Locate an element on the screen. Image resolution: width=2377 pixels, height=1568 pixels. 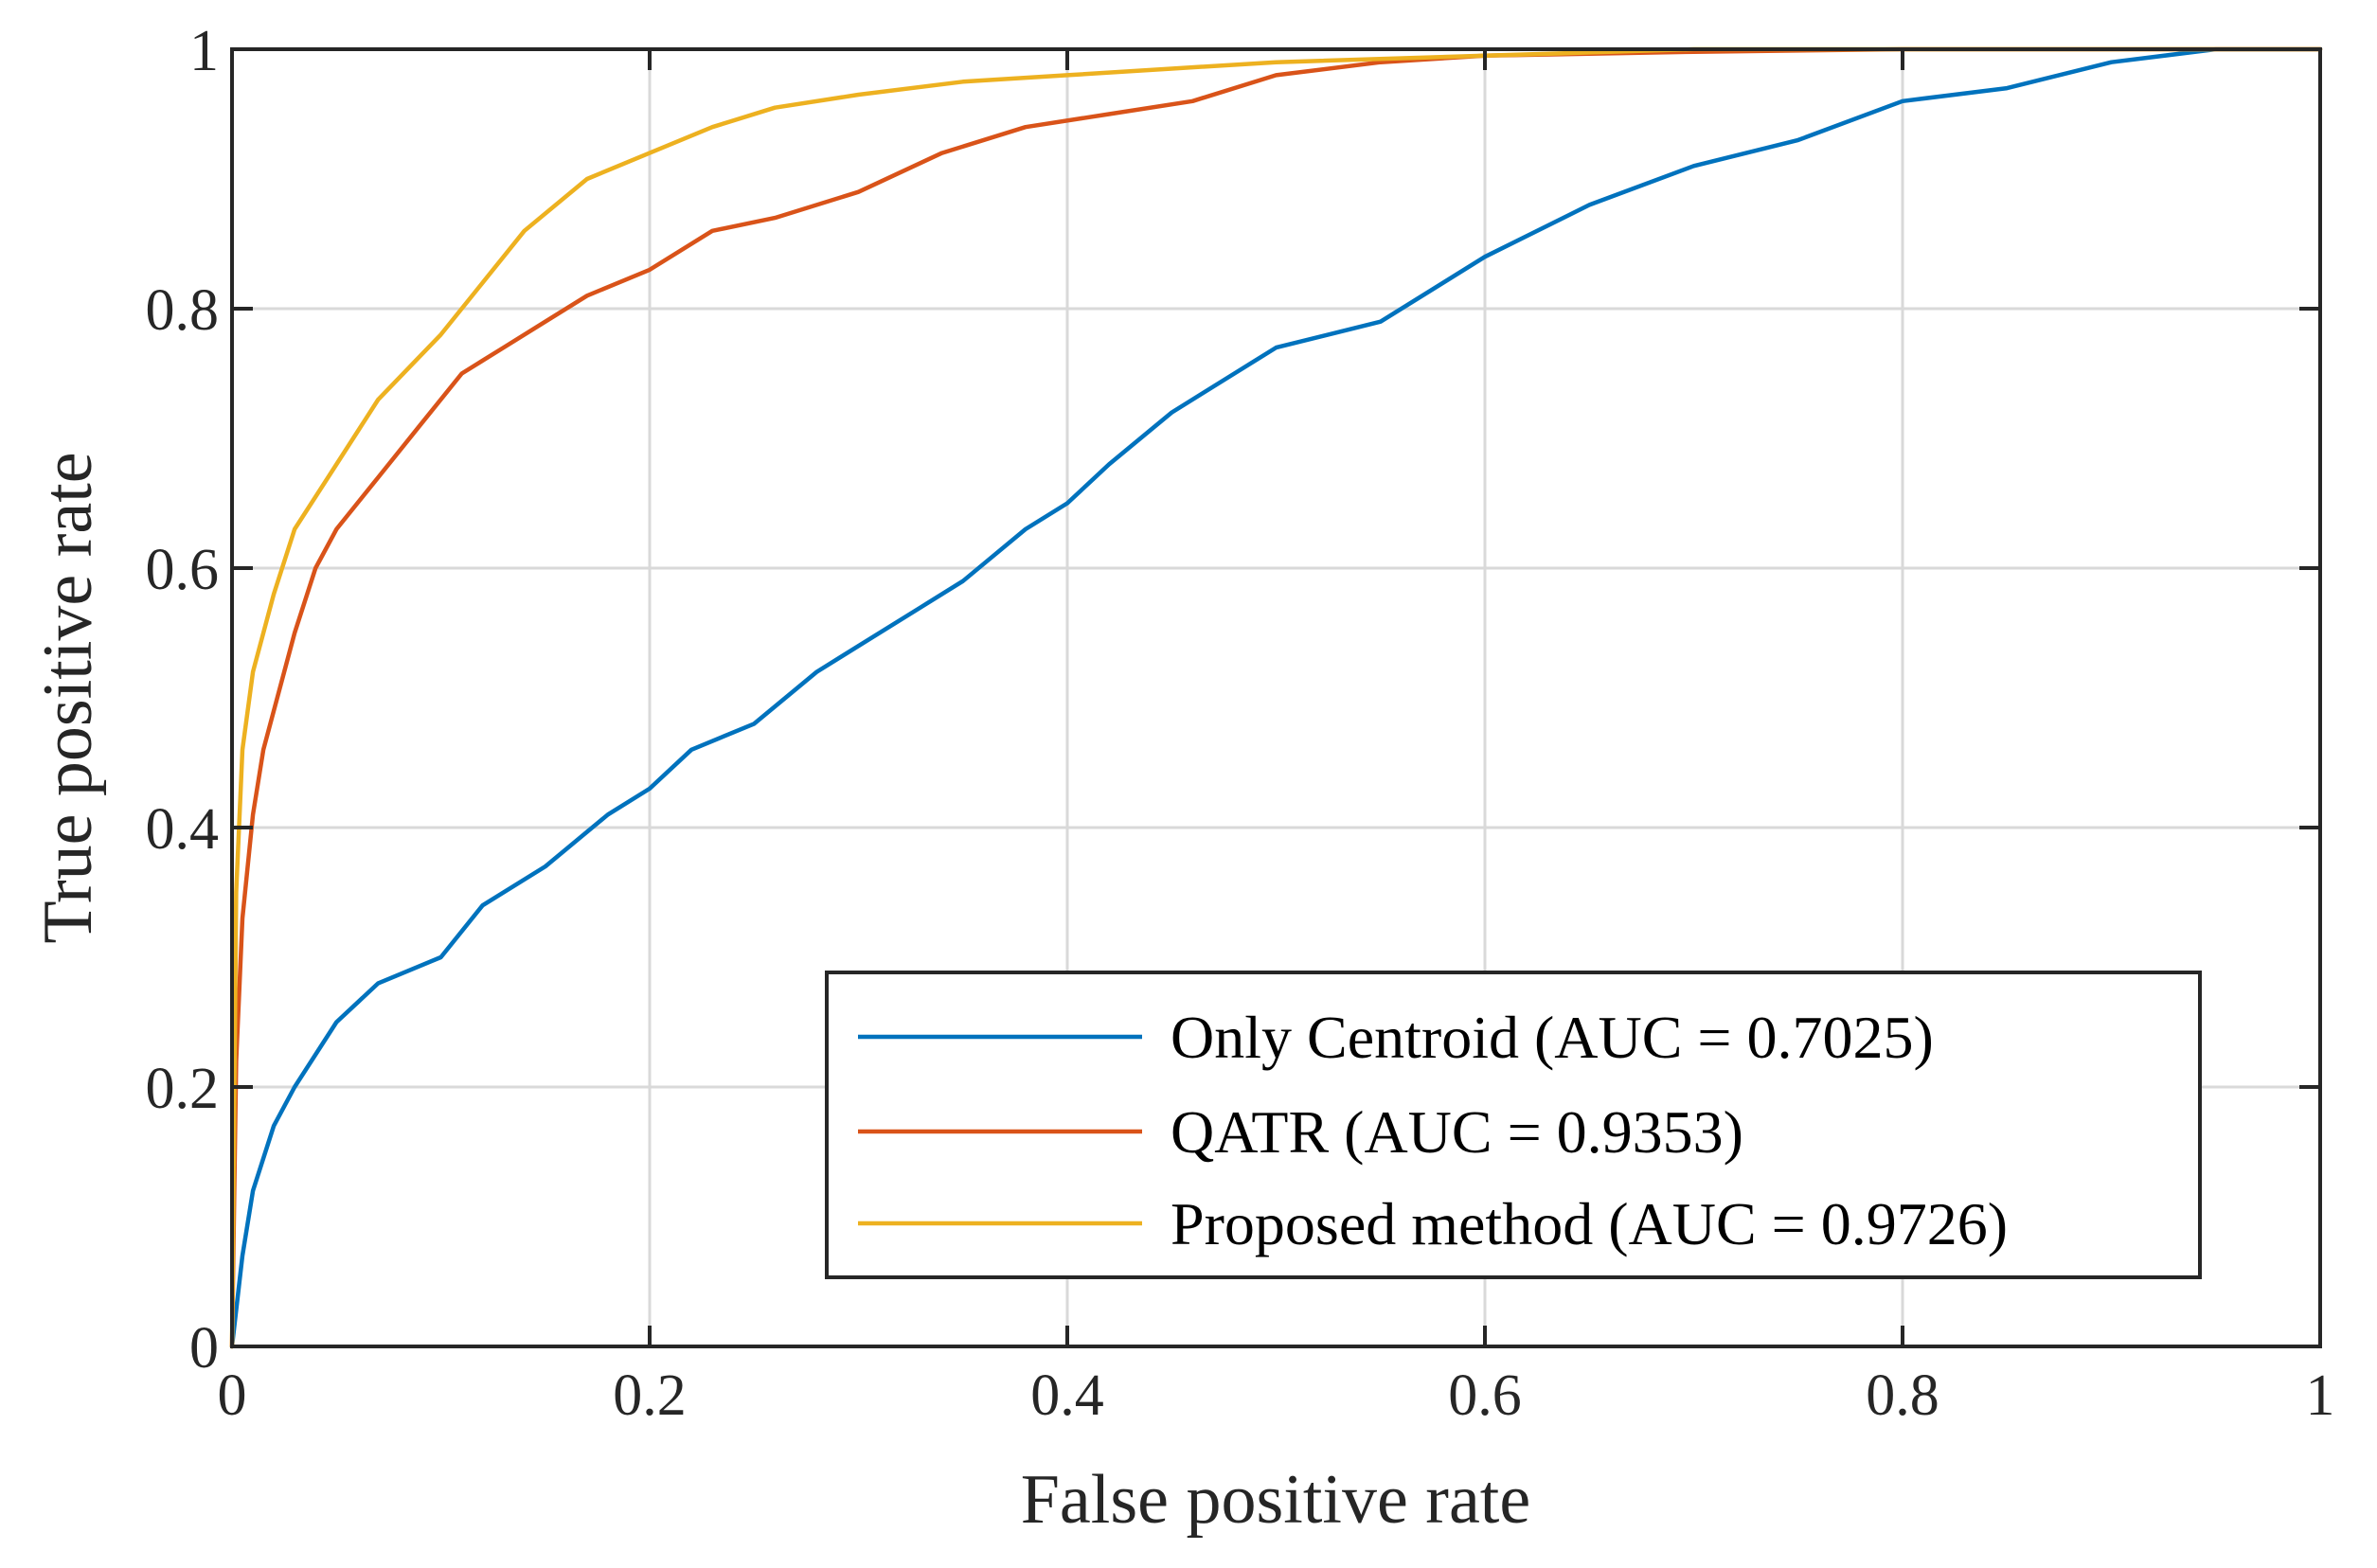
legend-label-1: Only Centroid (AUC = 0.7025) is located at coordinates (1552, 1037).